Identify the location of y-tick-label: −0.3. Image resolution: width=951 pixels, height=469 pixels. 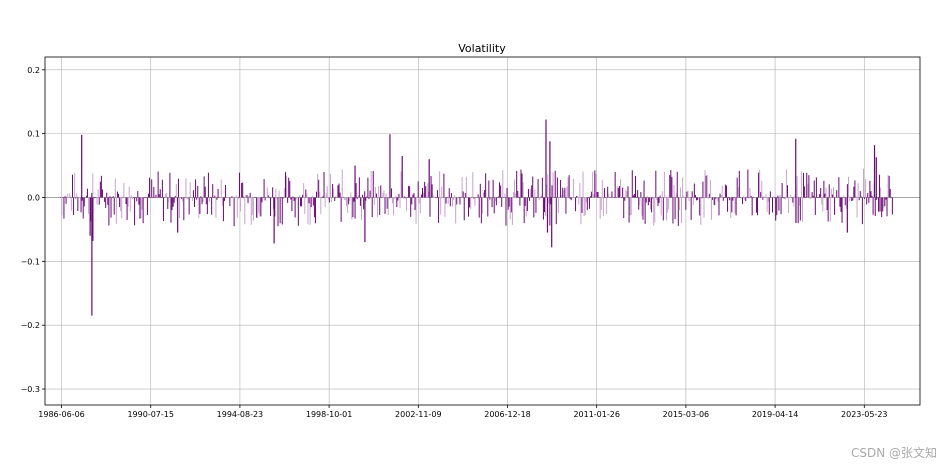
(30, 389).